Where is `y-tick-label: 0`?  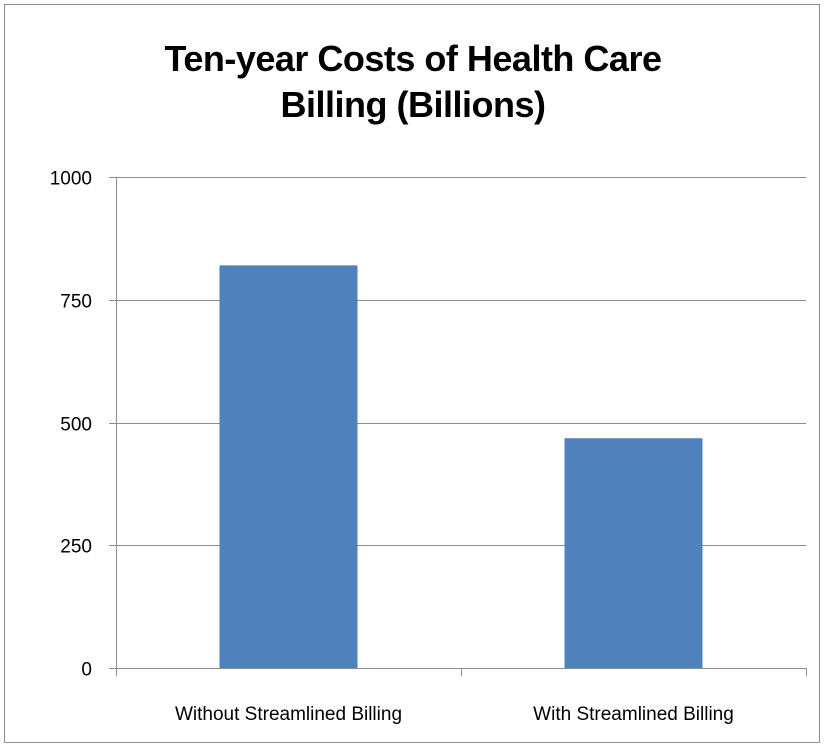 y-tick-label: 0 is located at coordinates (86, 670).